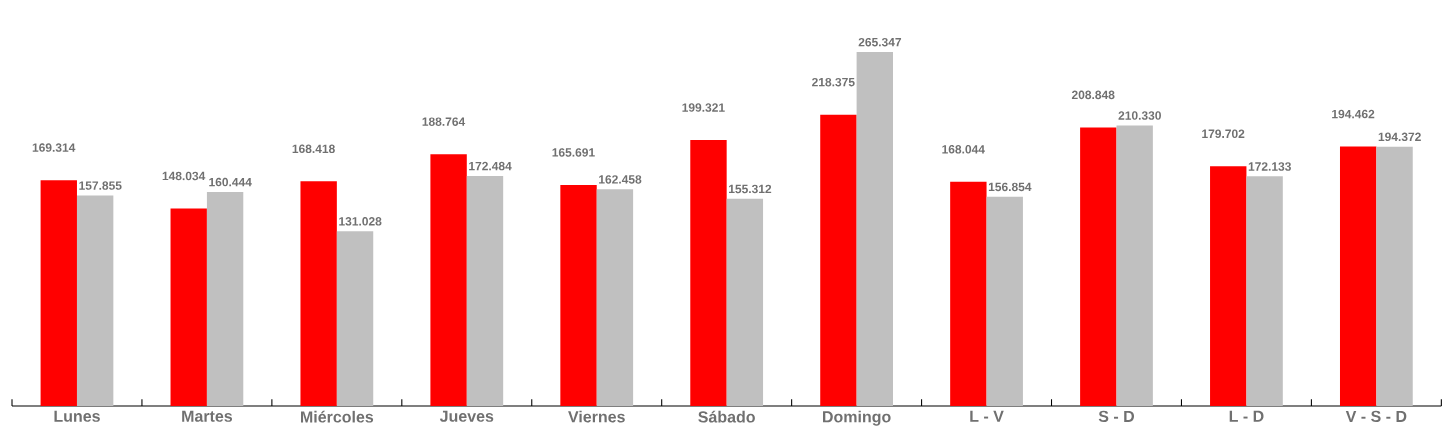  What do you see at coordinates (337, 416) in the screenshot?
I see `x-tick-label: Miércoles` at bounding box center [337, 416].